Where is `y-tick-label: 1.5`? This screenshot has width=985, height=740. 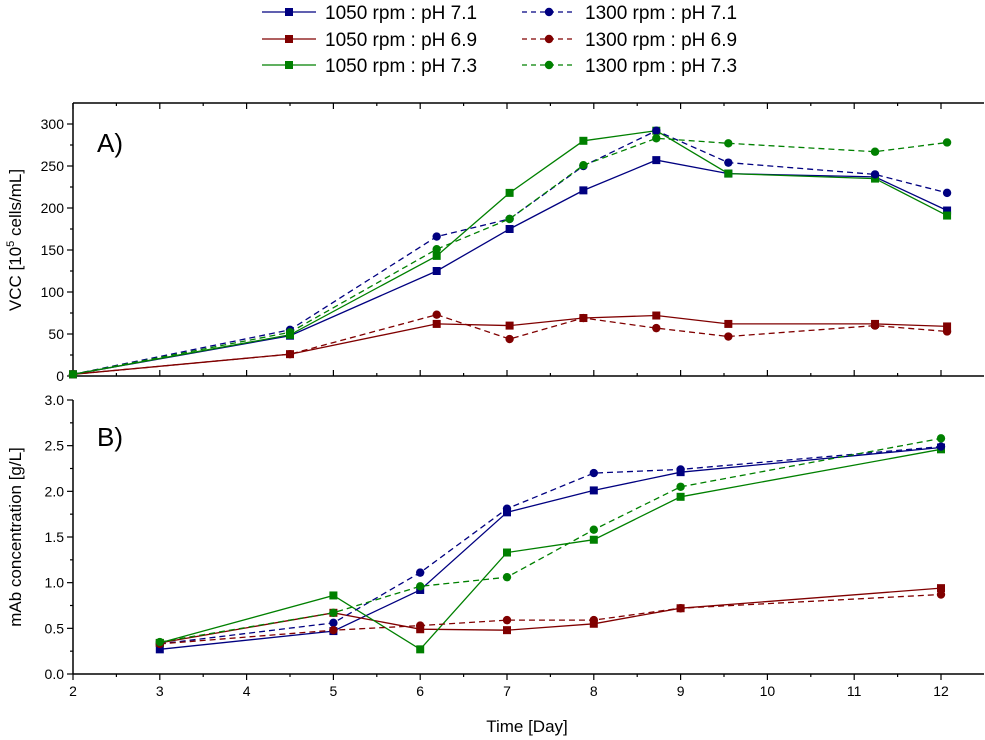
y-tick-label: 1.5 is located at coordinates (55, 537).